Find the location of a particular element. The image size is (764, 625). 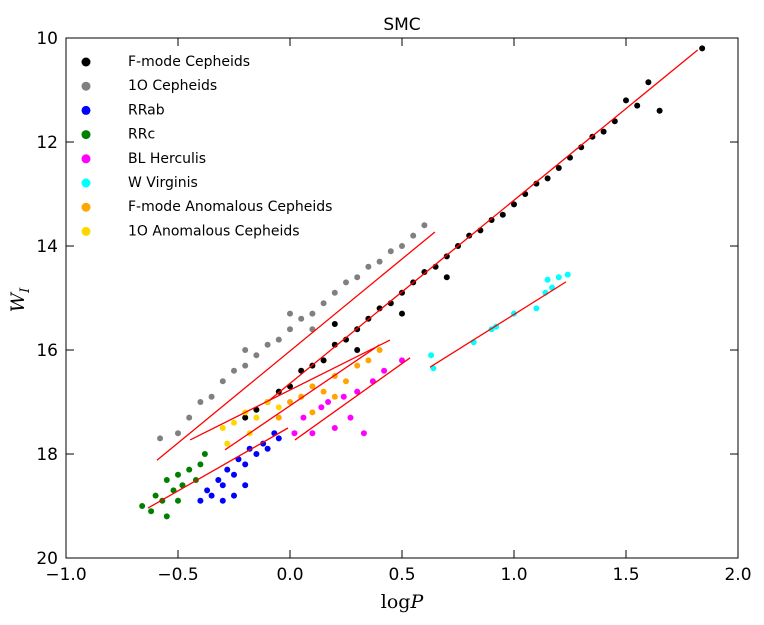

x-axis-label: logP is located at coordinates (403, 602).